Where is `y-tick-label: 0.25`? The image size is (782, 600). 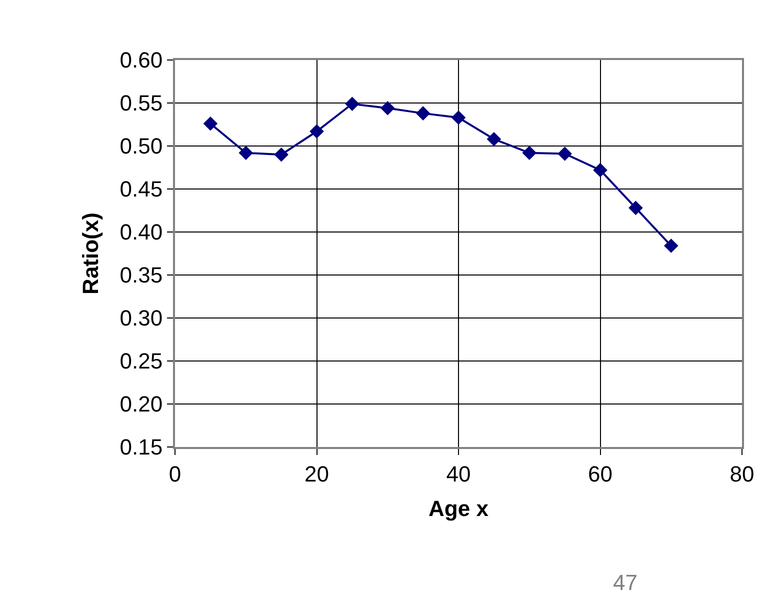
y-tick-label: 0.25 is located at coordinates (141, 361).